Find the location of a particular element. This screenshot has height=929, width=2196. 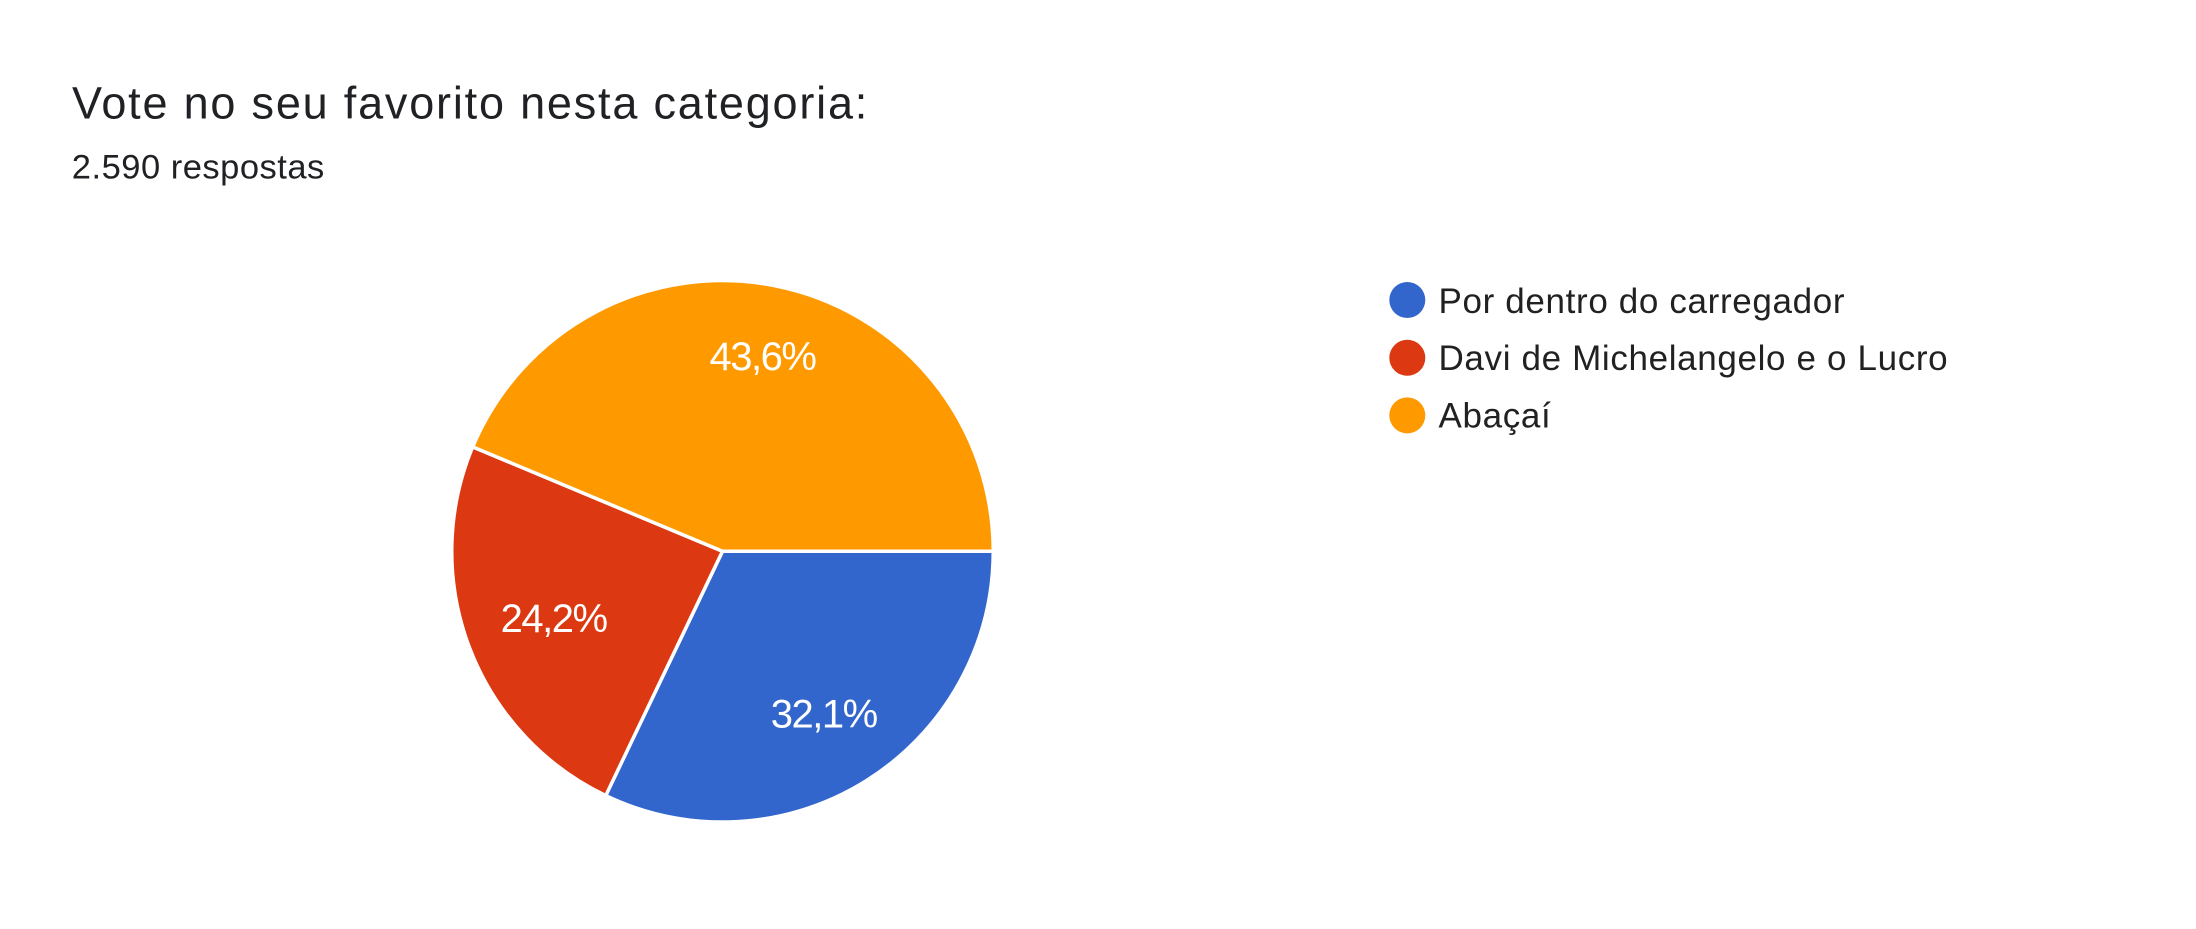

svg-text: 2.590 respostas is located at coordinates (198, 167).